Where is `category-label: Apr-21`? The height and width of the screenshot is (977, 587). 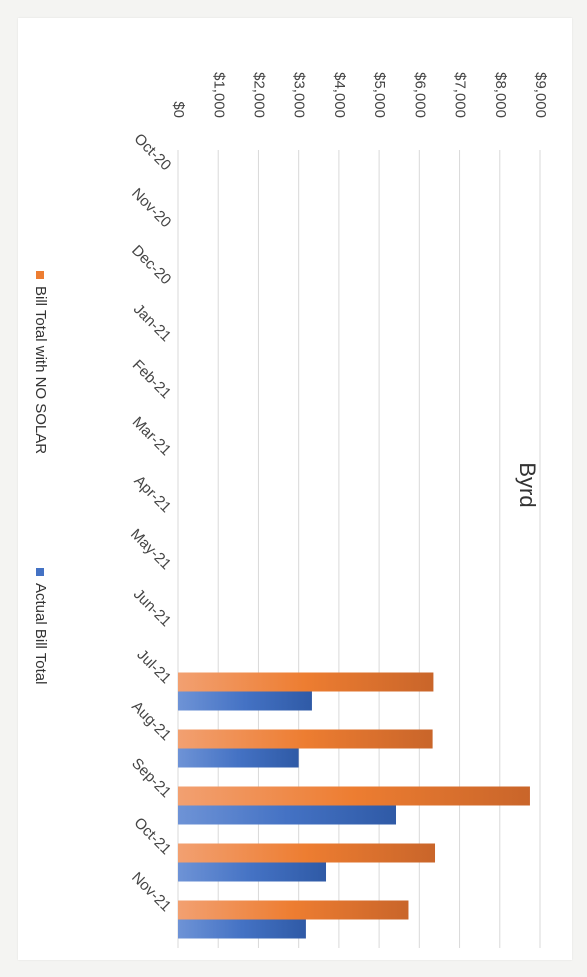
category-label: Apr-21 is located at coordinates (153, 494).